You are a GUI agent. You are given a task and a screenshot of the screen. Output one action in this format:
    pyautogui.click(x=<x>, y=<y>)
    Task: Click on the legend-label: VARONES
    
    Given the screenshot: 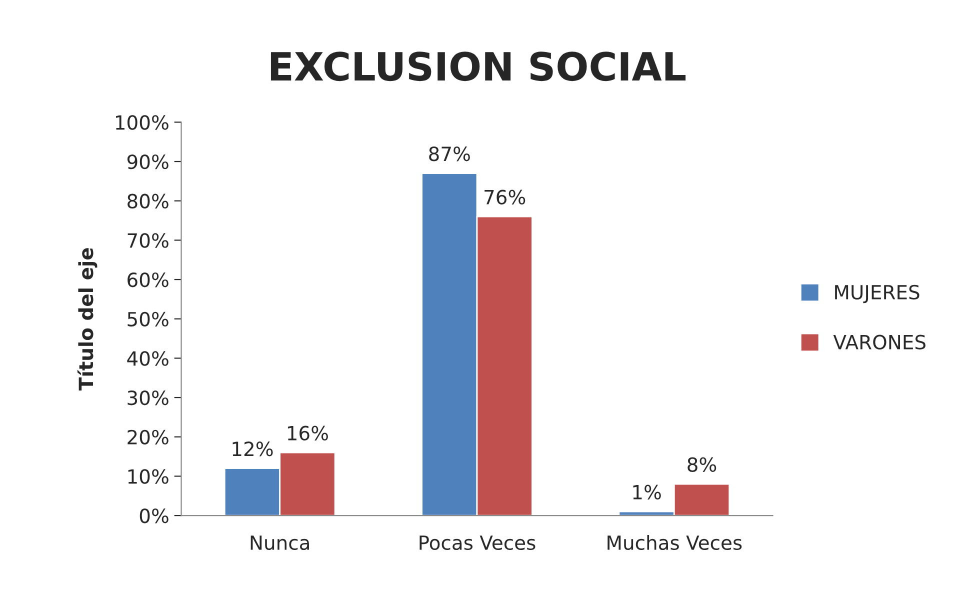 What is the action you would take?
    pyautogui.click(x=879, y=342)
    